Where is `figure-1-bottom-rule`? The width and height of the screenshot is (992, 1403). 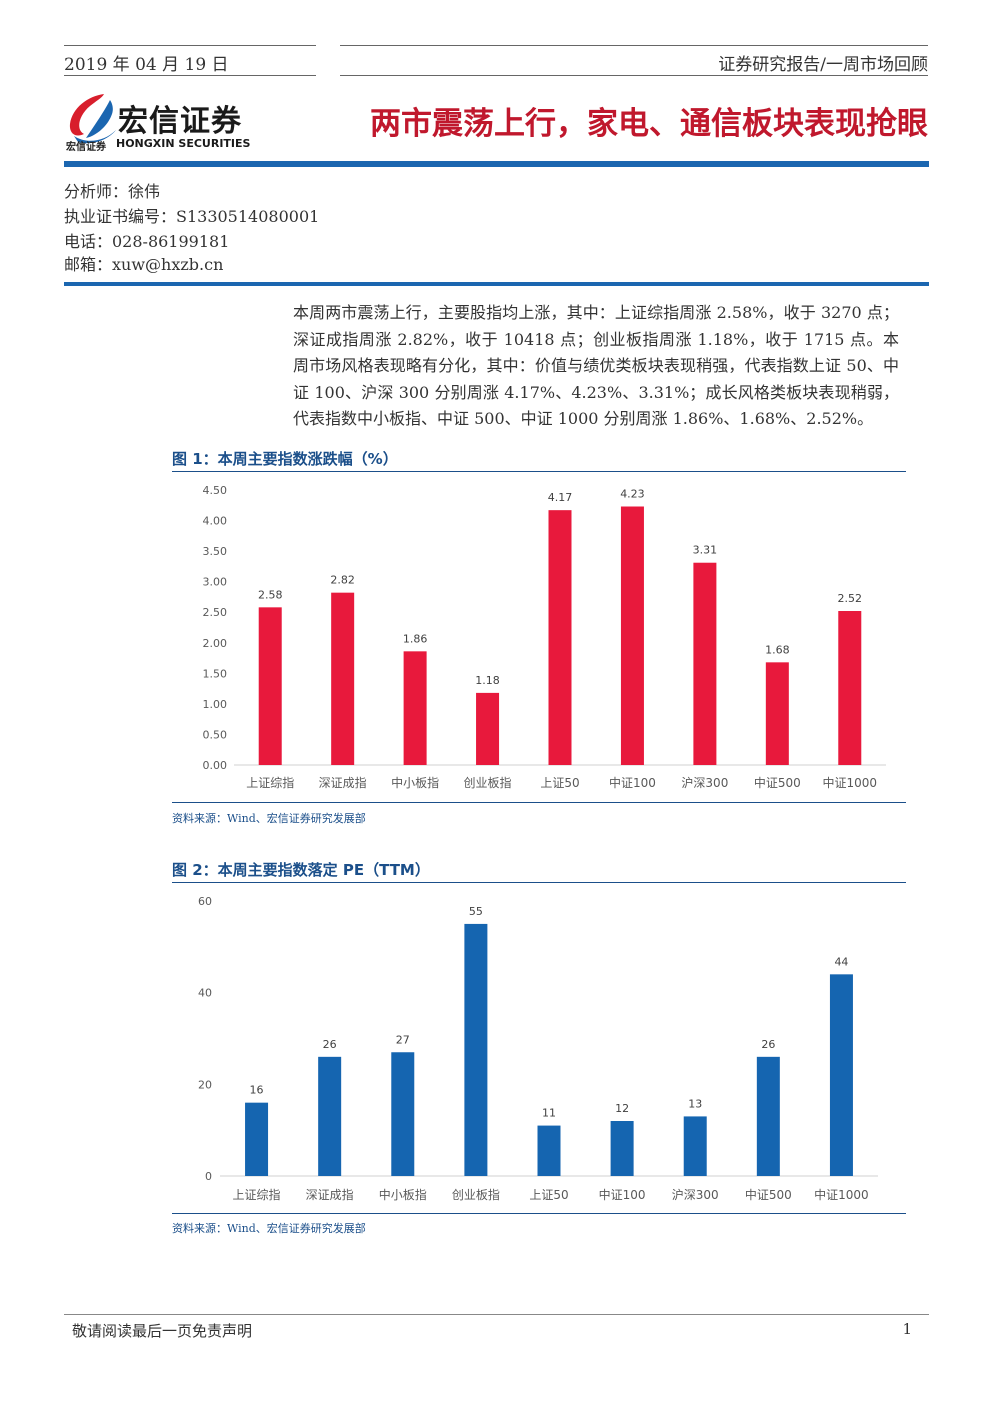 figure-1-bottom-rule is located at coordinates (539, 802).